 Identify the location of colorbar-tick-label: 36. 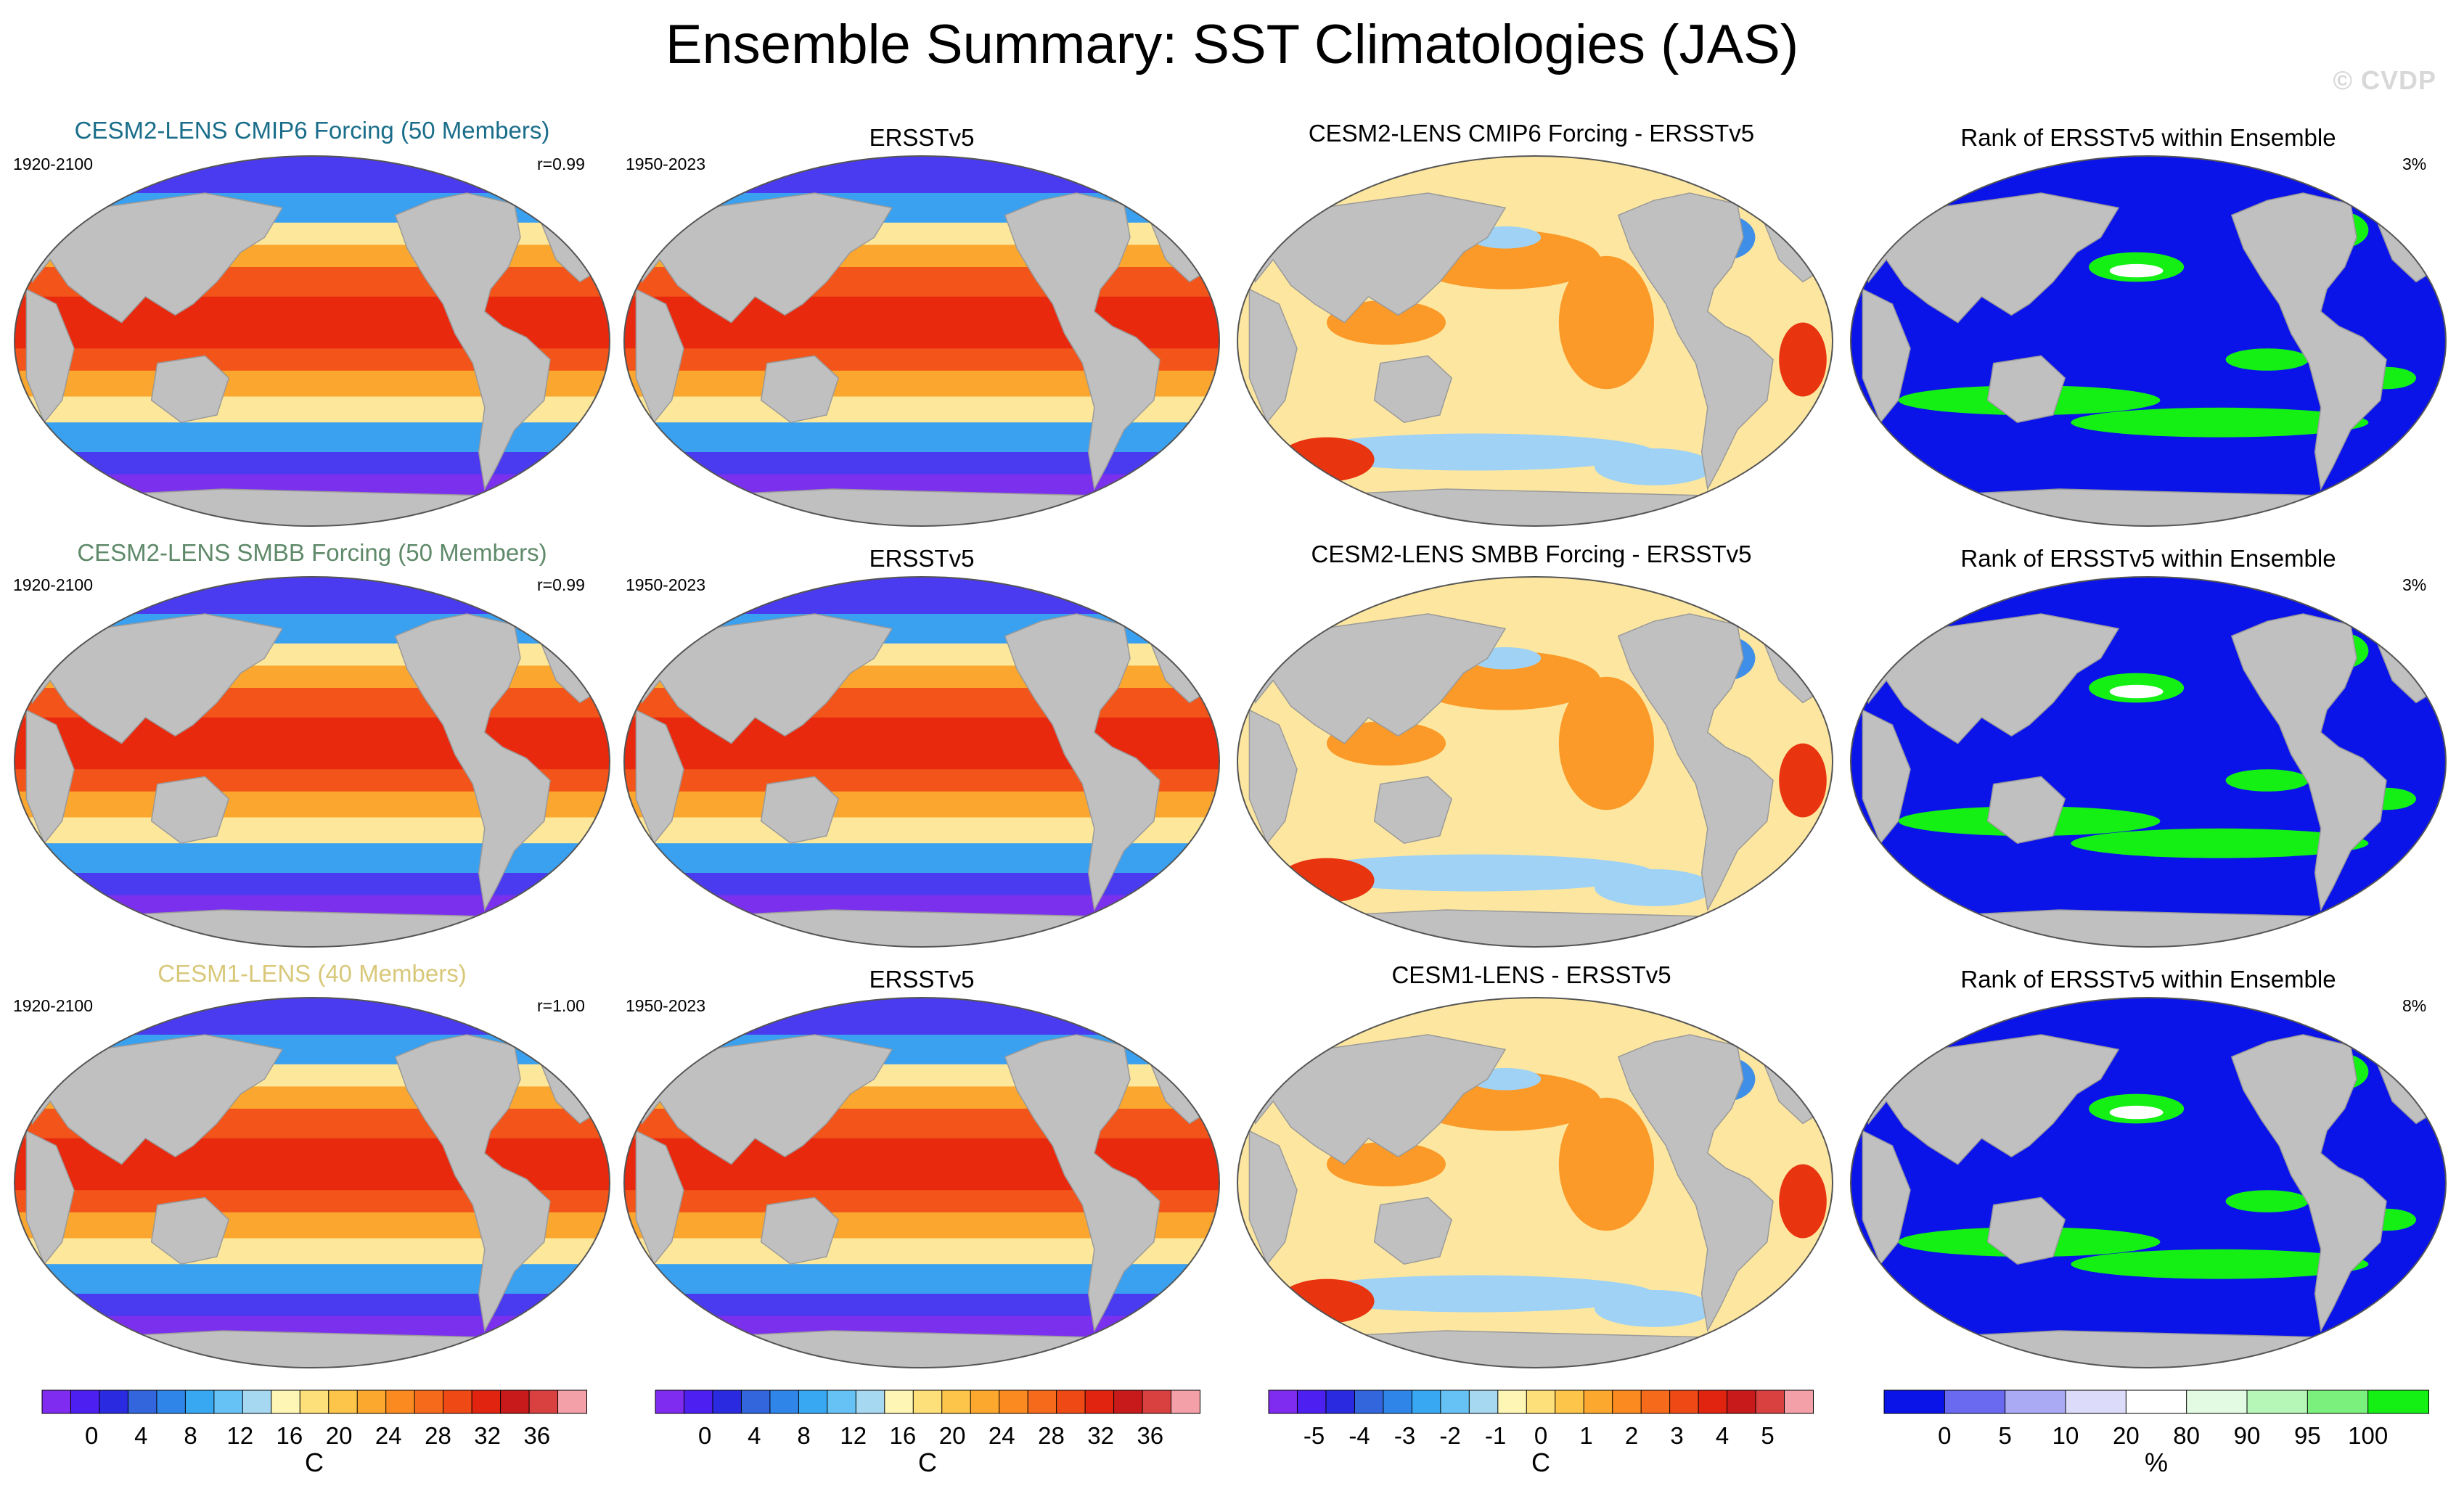
(536, 1435).